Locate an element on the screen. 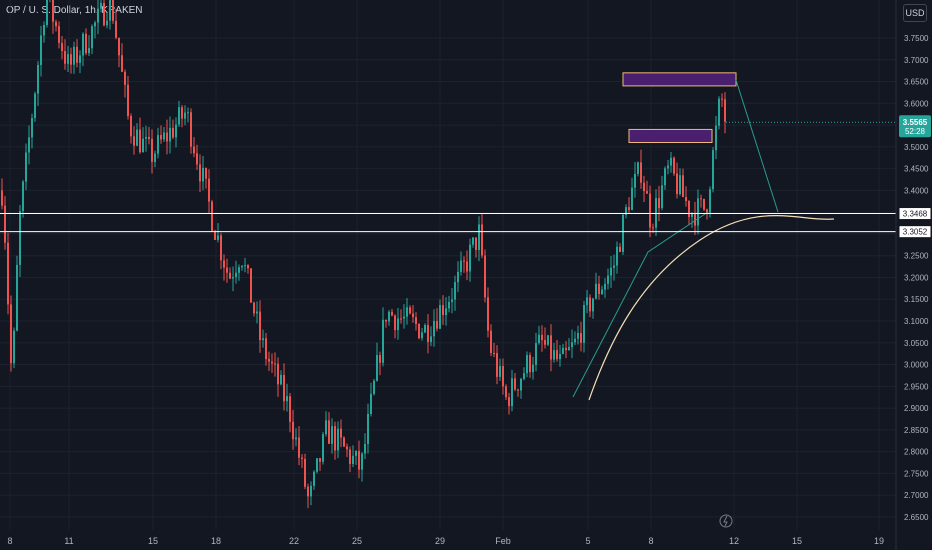 This screenshot has width=932, height=550. x-tick-label: 8 is located at coordinates (650, 541).